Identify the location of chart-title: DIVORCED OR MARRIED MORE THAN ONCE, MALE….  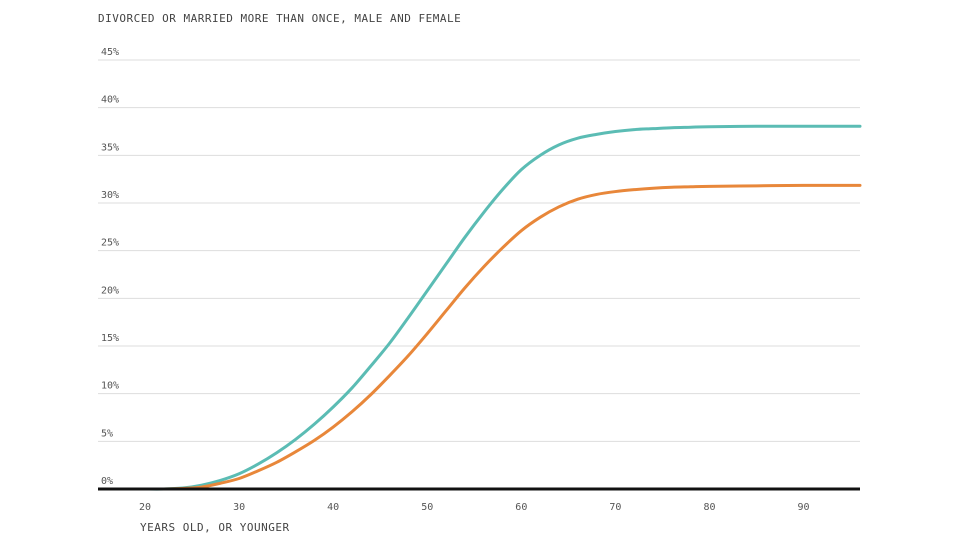
(280, 18).